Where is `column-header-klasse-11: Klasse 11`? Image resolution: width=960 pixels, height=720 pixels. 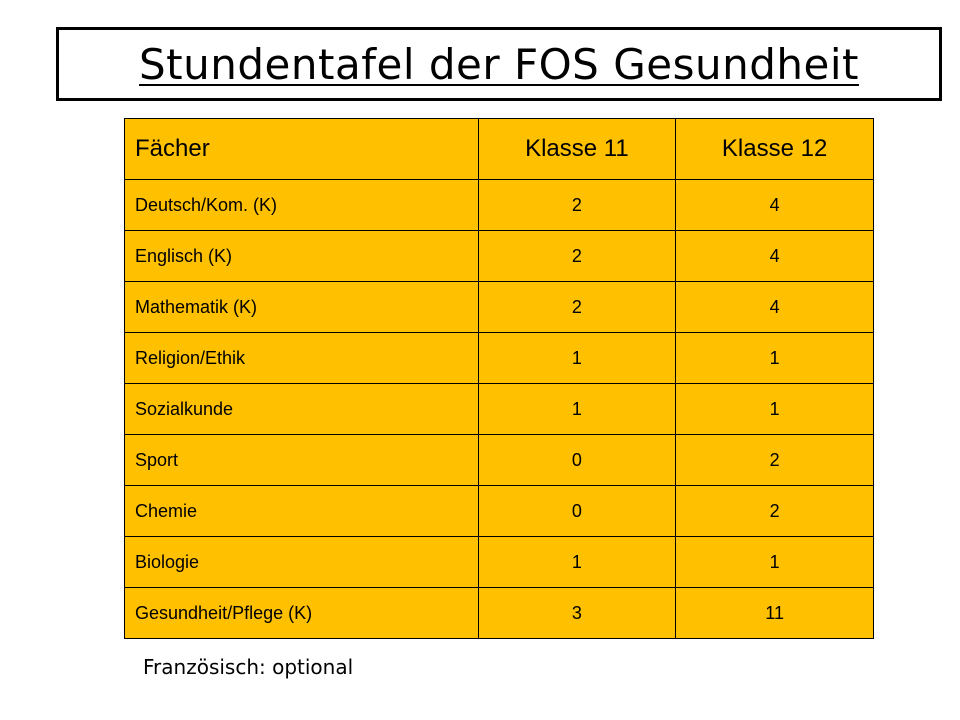
column-header-klasse-11: Klasse 11 is located at coordinates (577, 149).